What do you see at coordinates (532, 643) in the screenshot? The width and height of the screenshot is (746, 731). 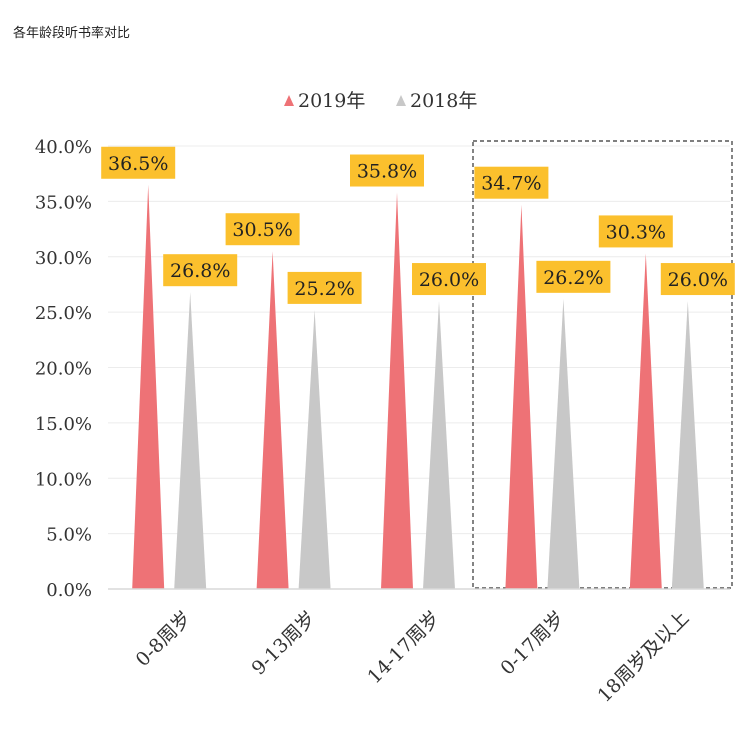 I see `x-tick-label: 0-17周岁` at bounding box center [532, 643].